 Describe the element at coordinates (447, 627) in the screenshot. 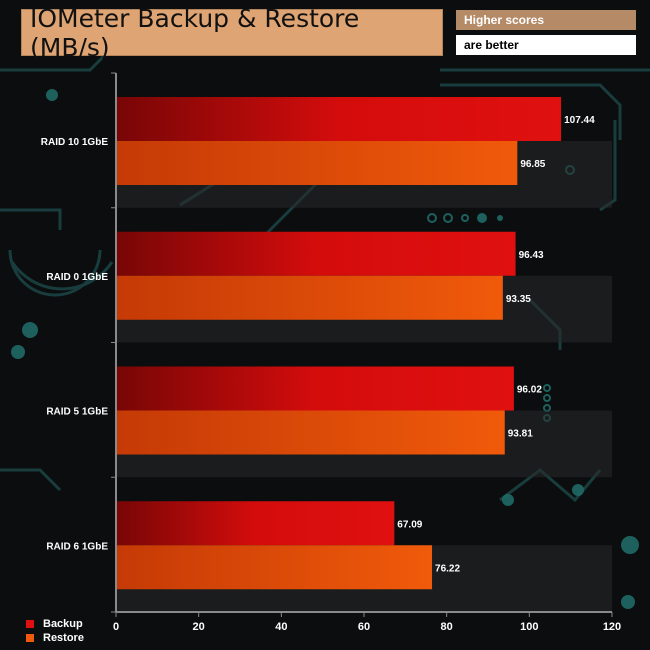

I see `x-tick-label: 80` at that location.